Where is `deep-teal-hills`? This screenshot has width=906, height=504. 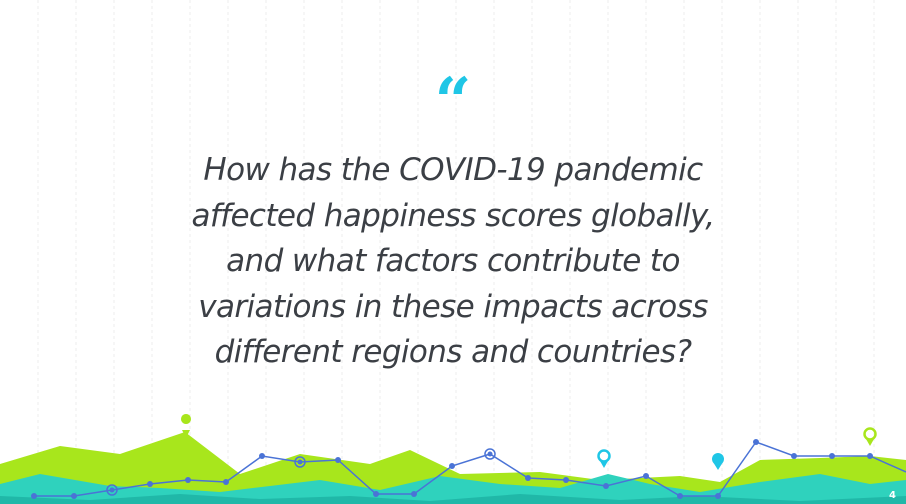
deep-teal-hills is located at coordinates (453, 499).